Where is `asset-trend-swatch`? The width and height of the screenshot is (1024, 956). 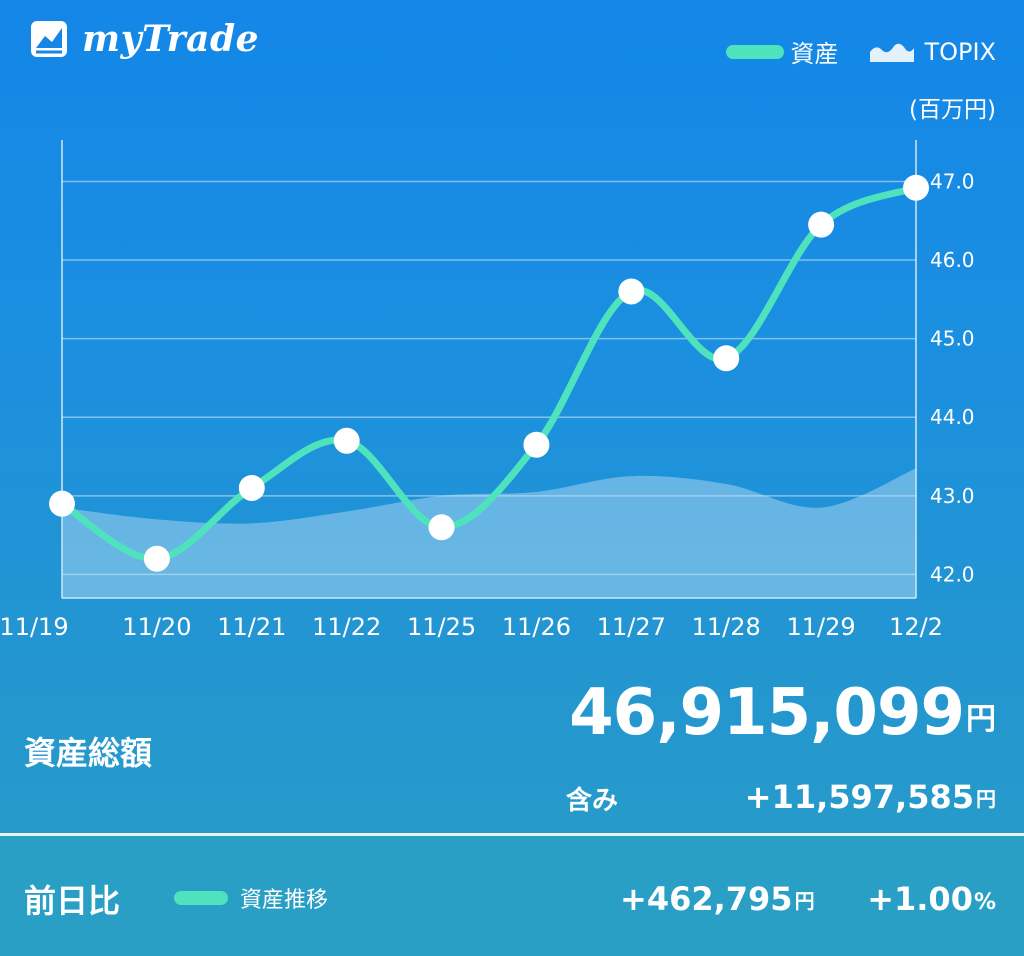
asset-trend-swatch is located at coordinates (201, 898).